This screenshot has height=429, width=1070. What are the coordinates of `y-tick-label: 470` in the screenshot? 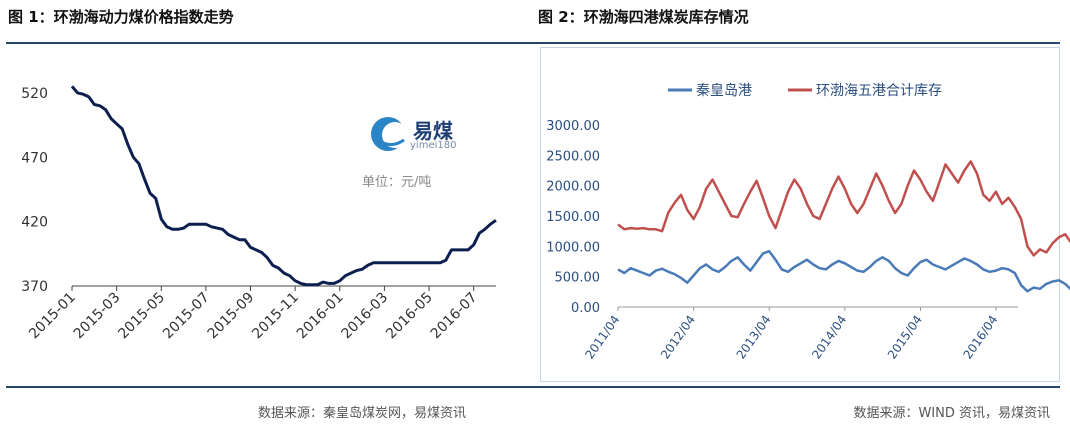 It's located at (34, 158).